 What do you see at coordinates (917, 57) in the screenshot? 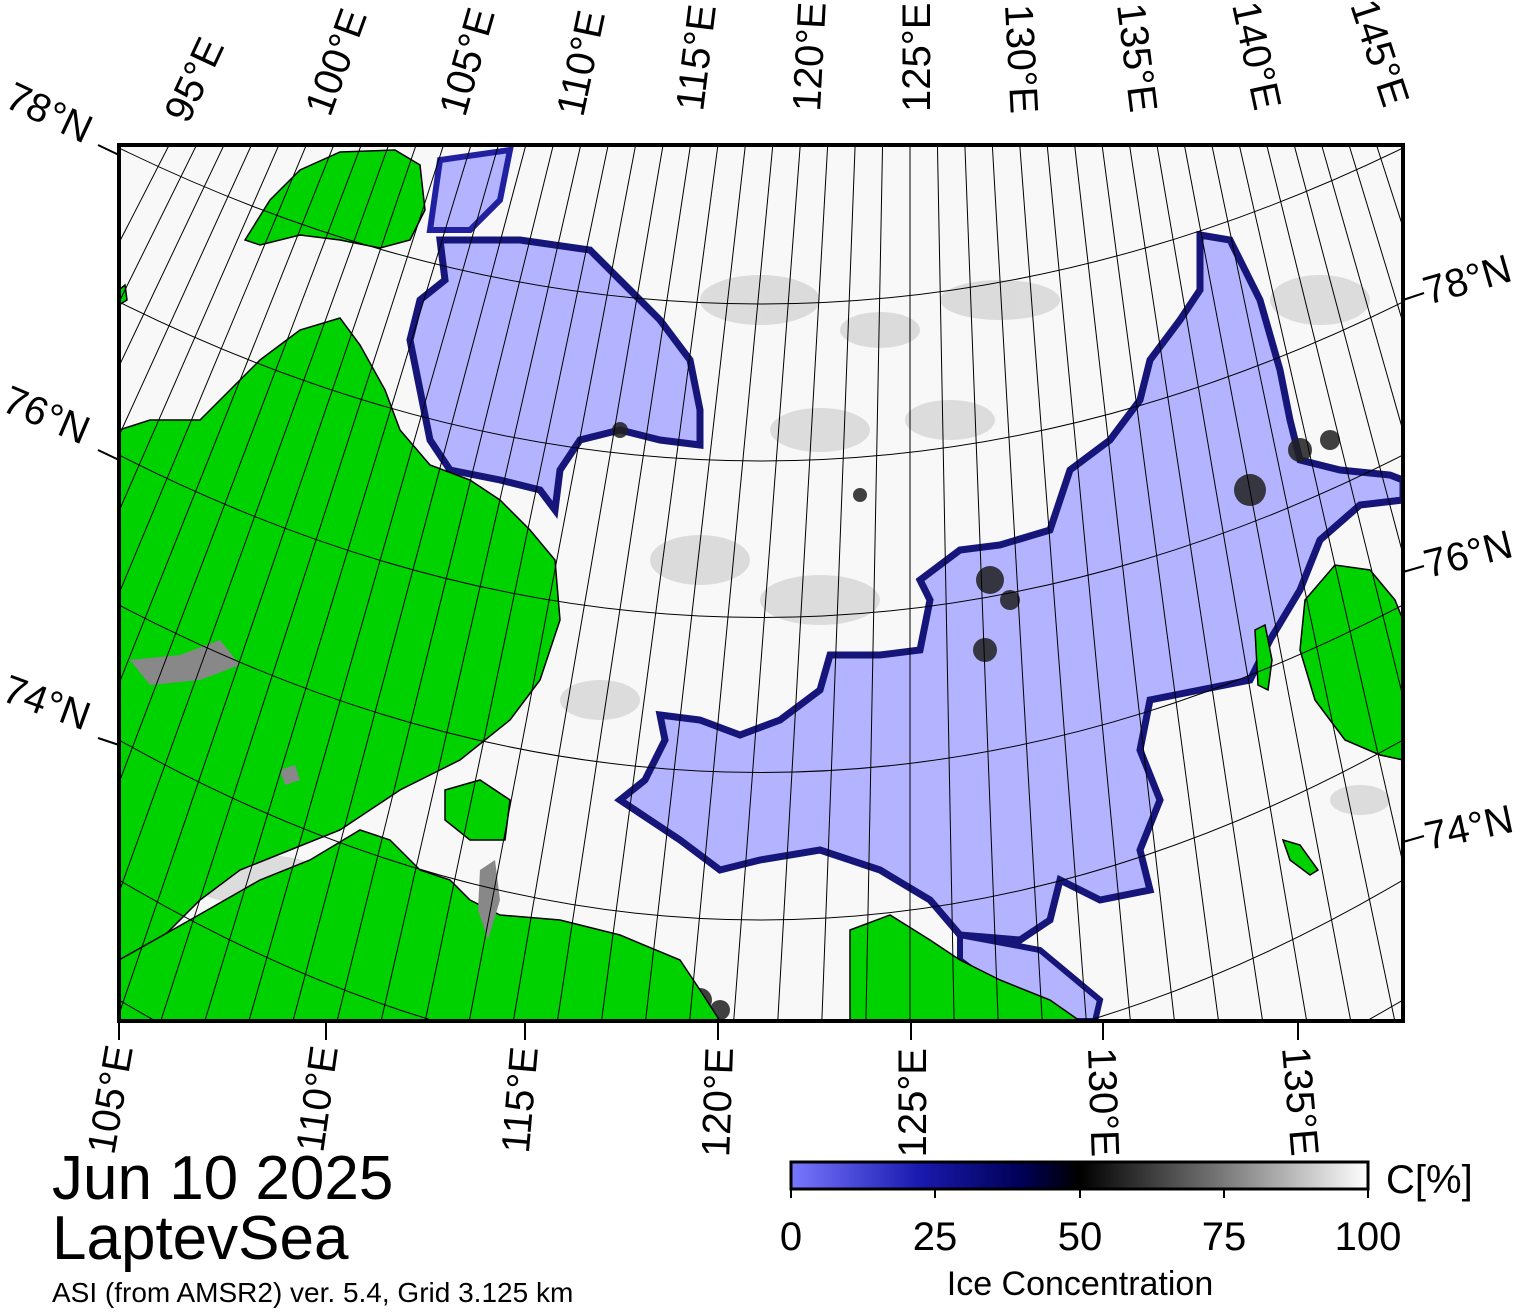
I see `top-lon-label-125e: 125°E` at bounding box center [917, 57].